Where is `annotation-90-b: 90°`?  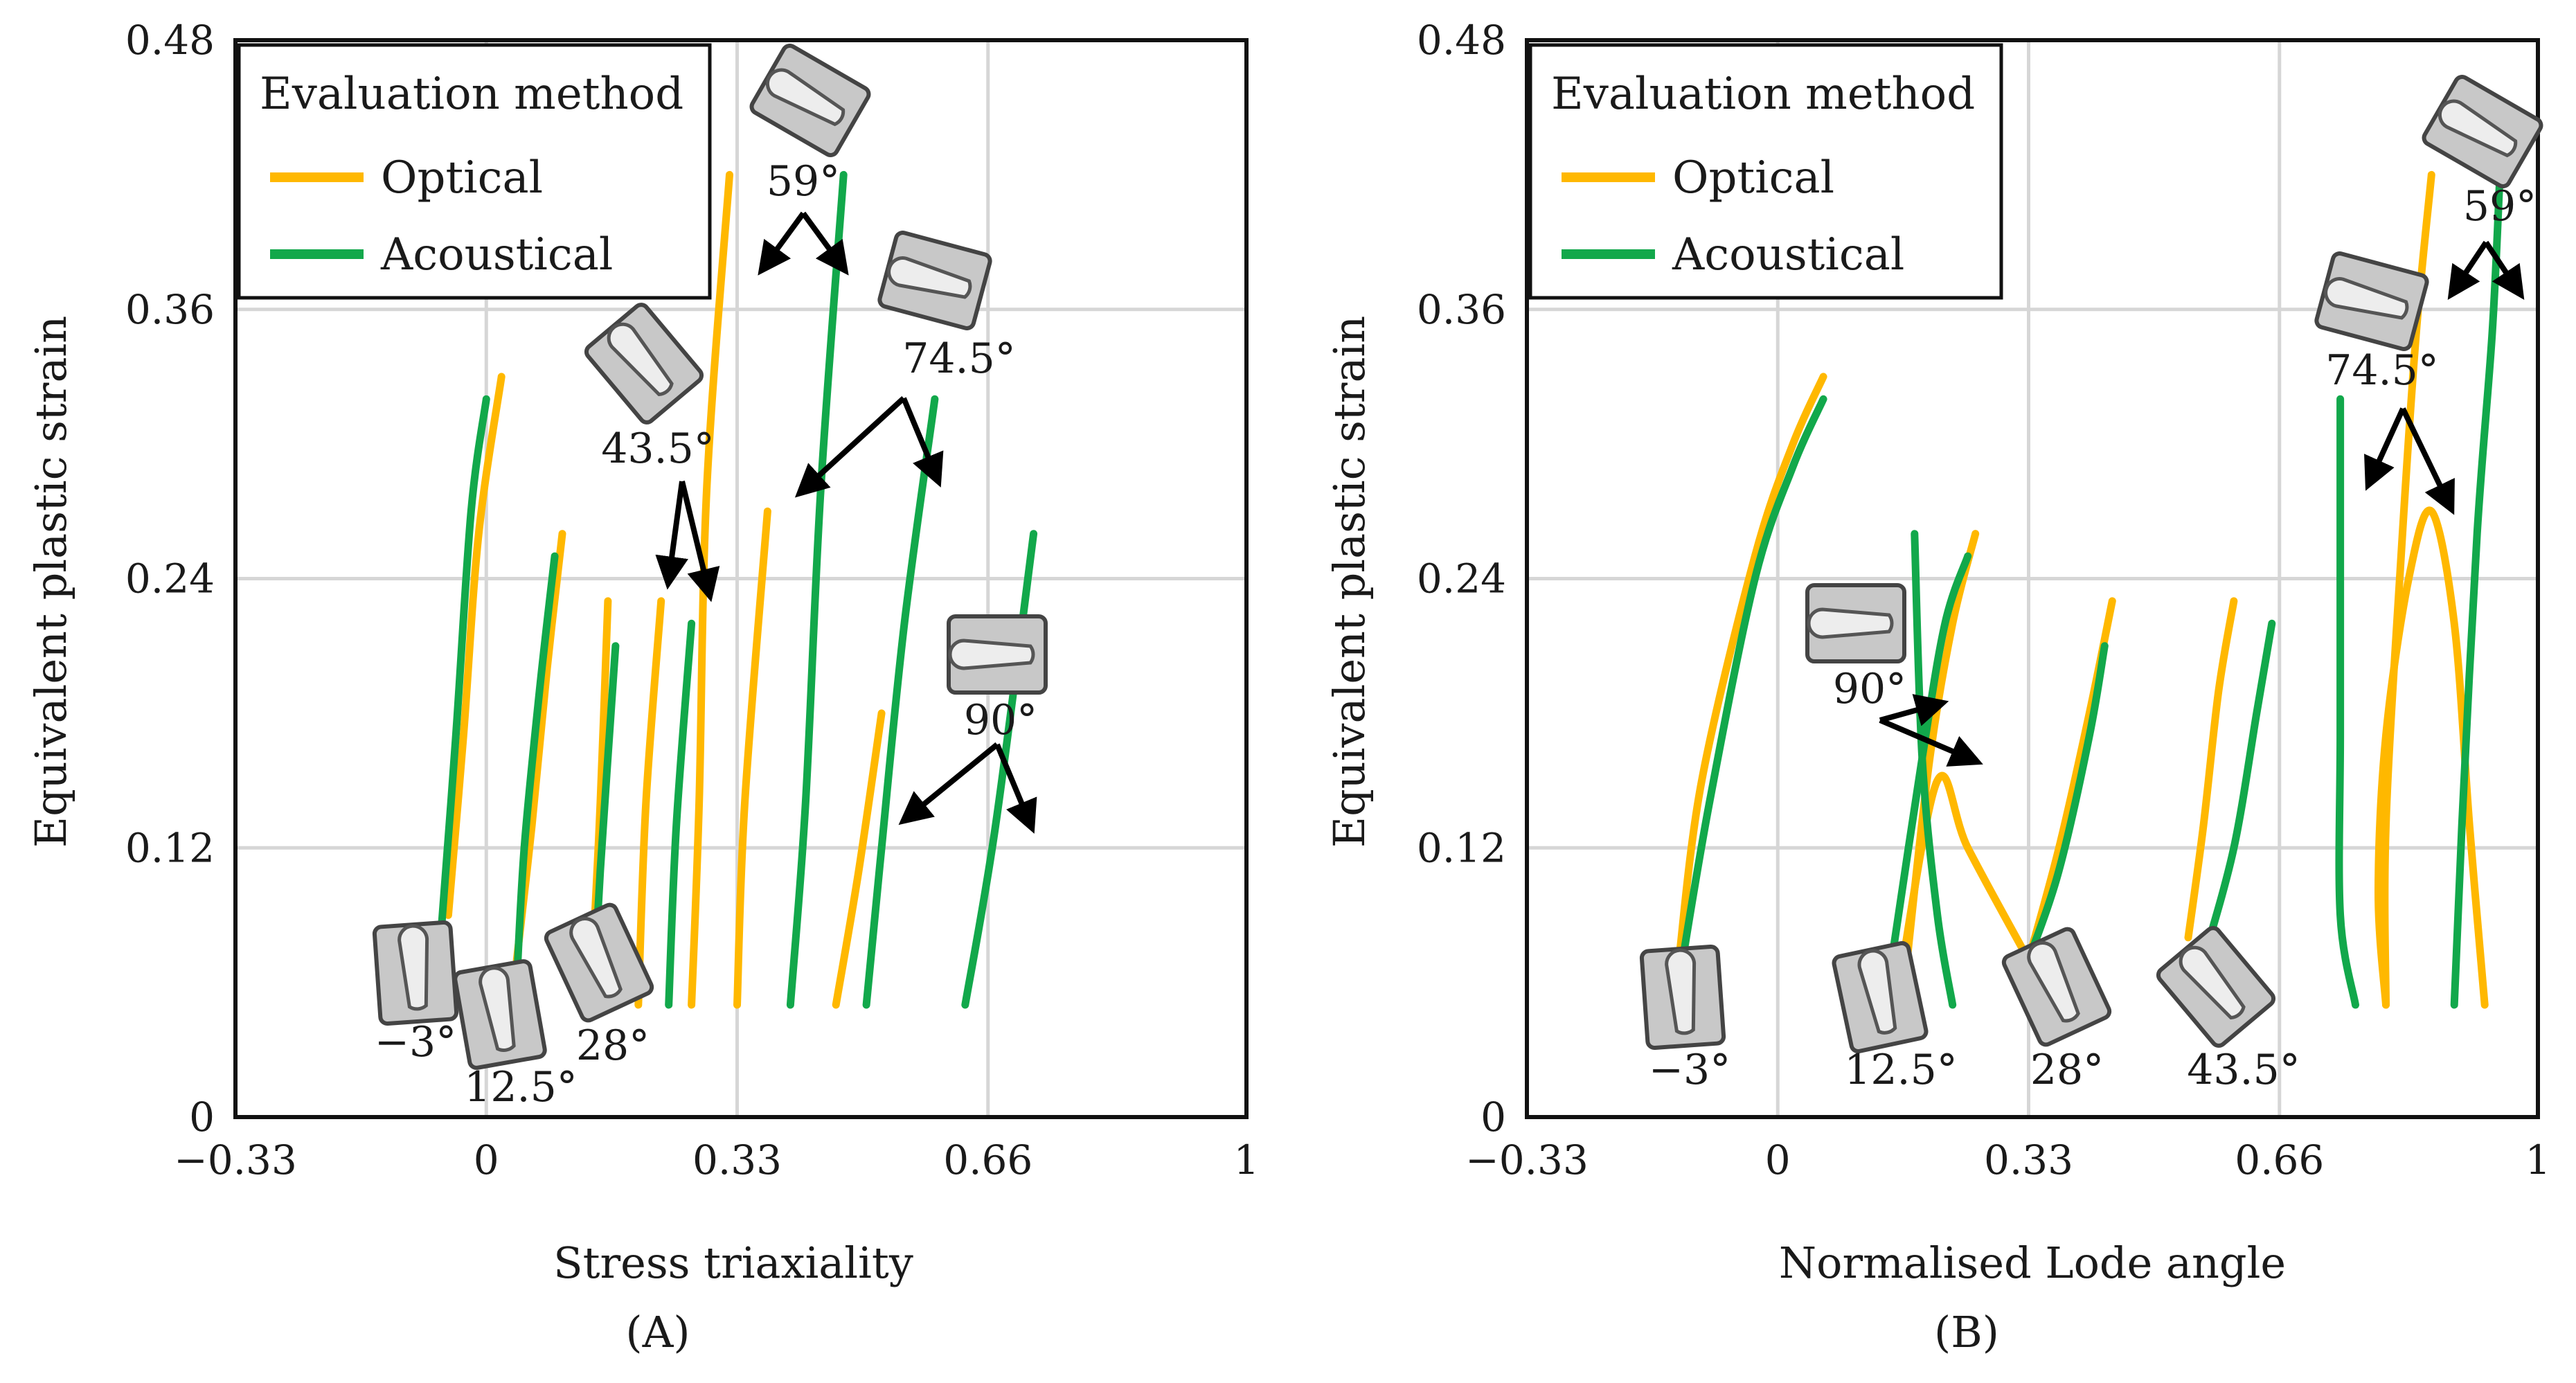 annotation-90-b: 90° is located at coordinates (1869, 689).